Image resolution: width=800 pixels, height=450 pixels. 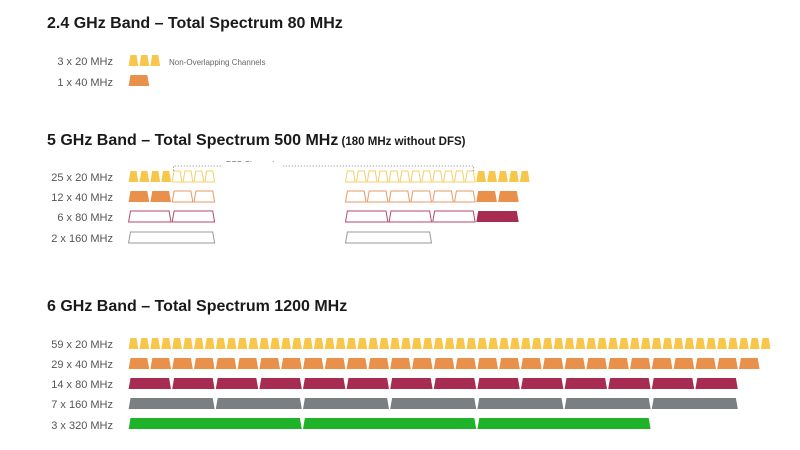 What do you see at coordinates (217, 62) in the screenshot?
I see `non-overlapping-note: Non-Overlapping Channels` at bounding box center [217, 62].